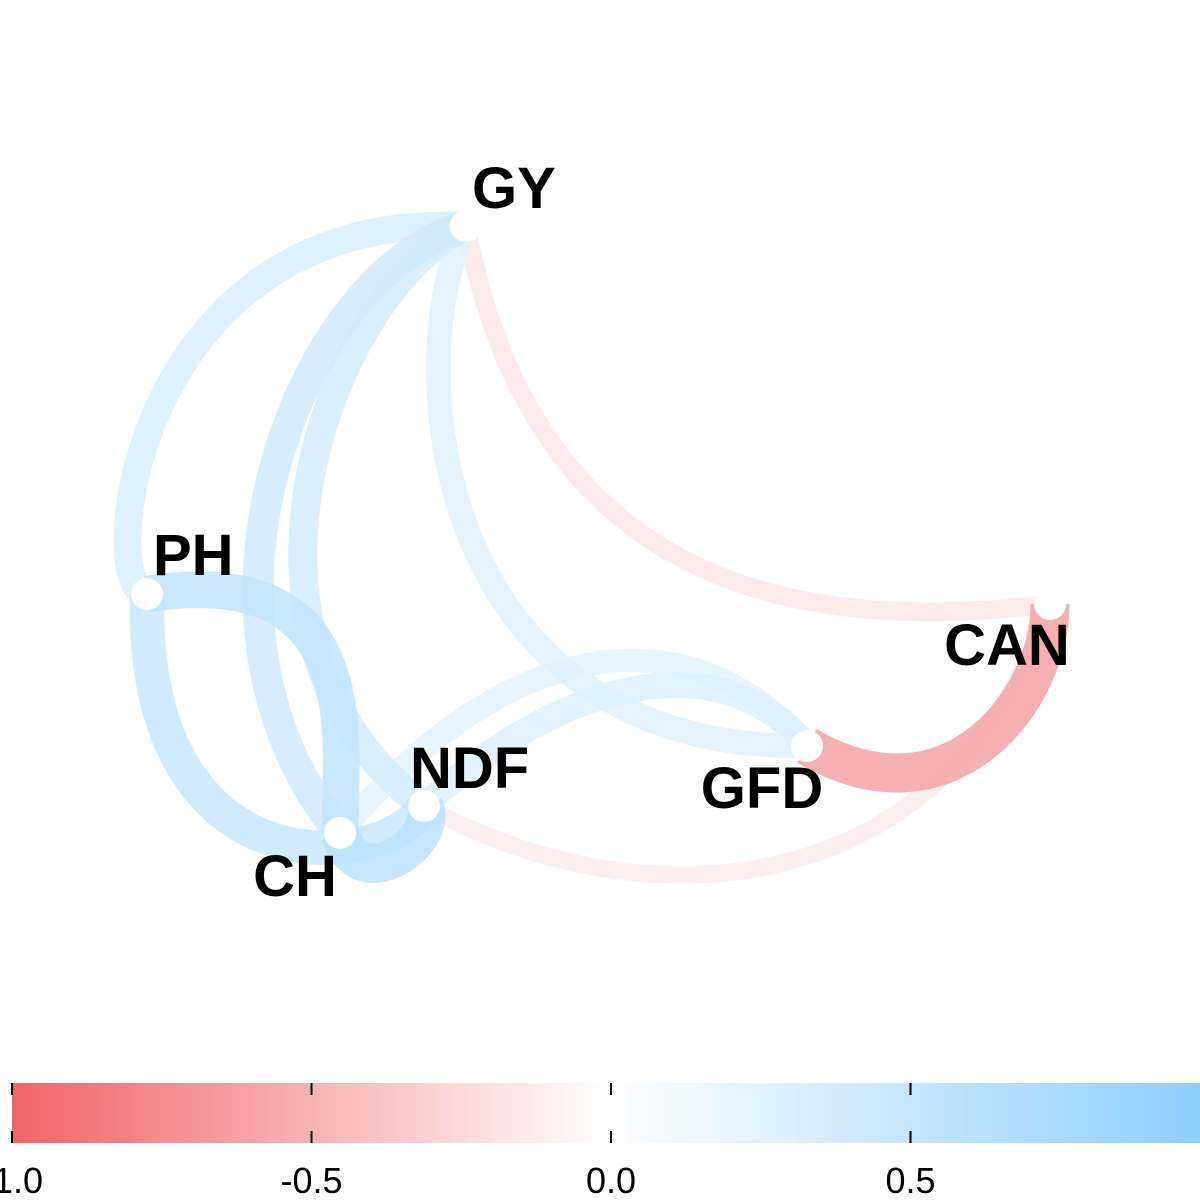 The height and width of the screenshot is (1200, 1200). What do you see at coordinates (252, 702) in the screenshot?
I see `edge-ph-ch` at bounding box center [252, 702].